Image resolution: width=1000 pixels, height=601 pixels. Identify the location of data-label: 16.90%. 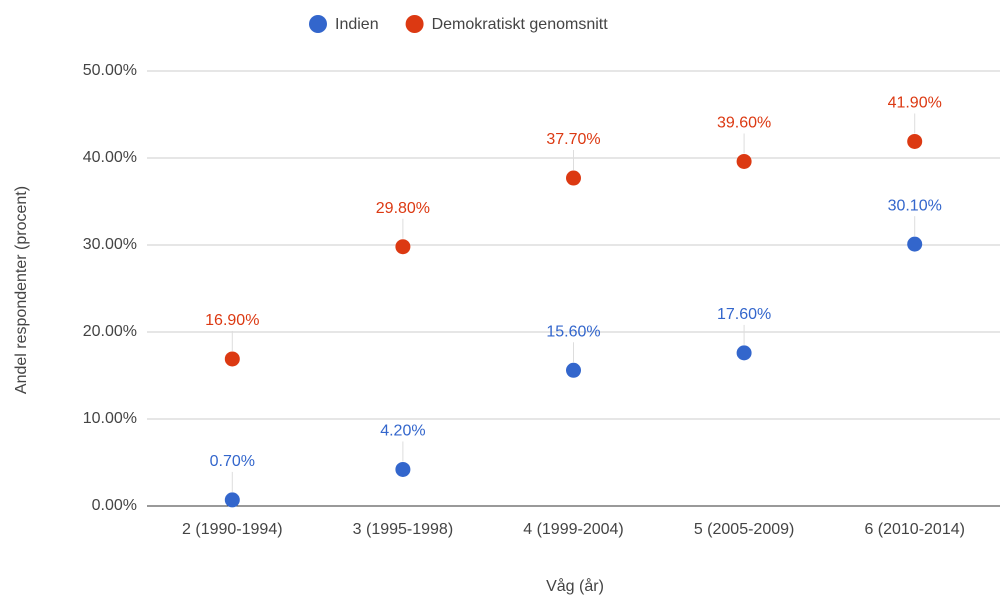
(232, 320).